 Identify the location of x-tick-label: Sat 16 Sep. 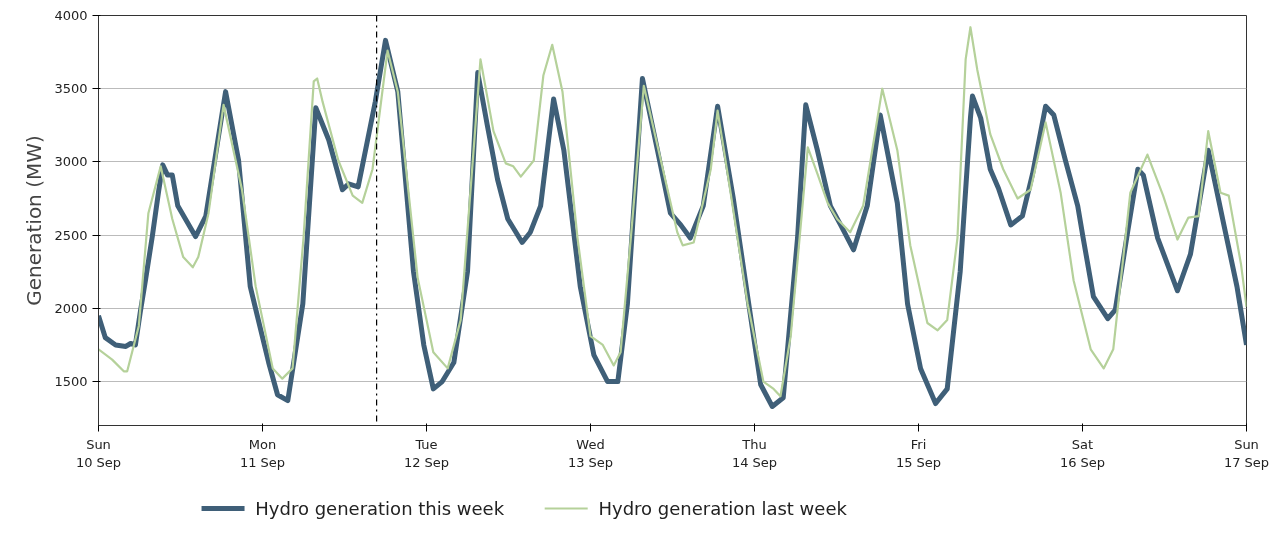
(1082, 453).